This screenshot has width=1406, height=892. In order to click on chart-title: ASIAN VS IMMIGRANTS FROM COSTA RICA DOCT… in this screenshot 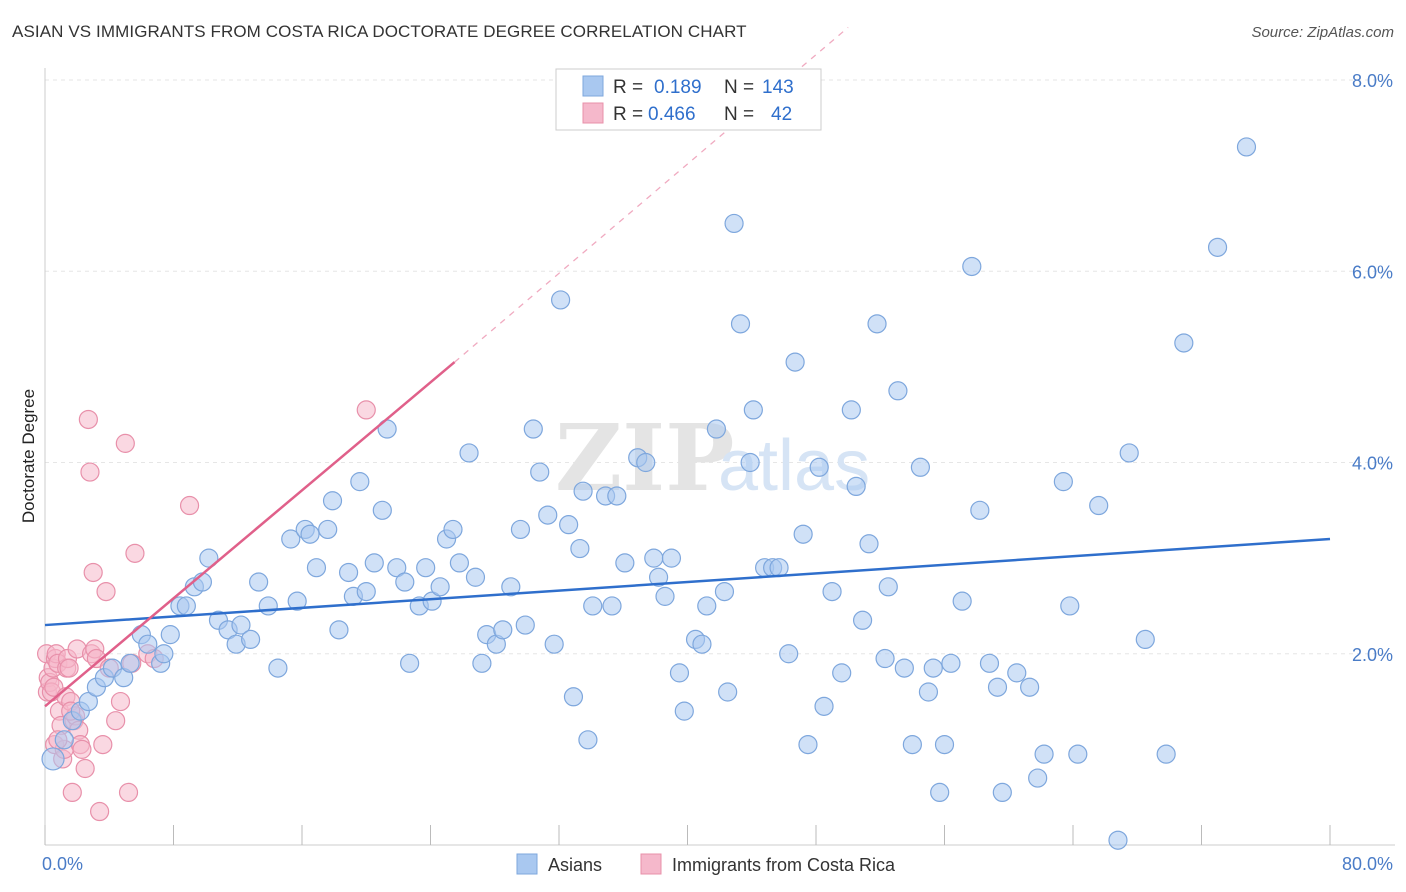, I will do `click(379, 31)`.